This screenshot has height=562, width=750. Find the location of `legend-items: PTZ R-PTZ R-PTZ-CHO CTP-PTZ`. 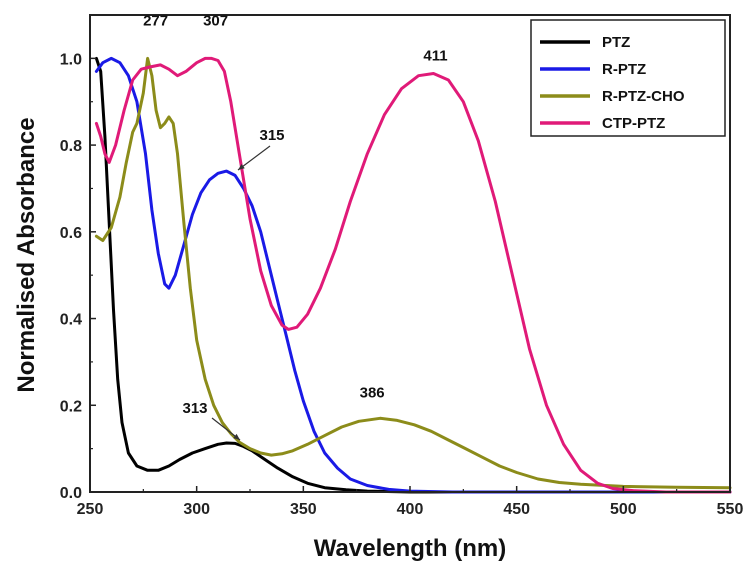

legend-items: PTZ R-PTZ R-PTZ-CHO CTP-PTZ is located at coordinates (612, 83).